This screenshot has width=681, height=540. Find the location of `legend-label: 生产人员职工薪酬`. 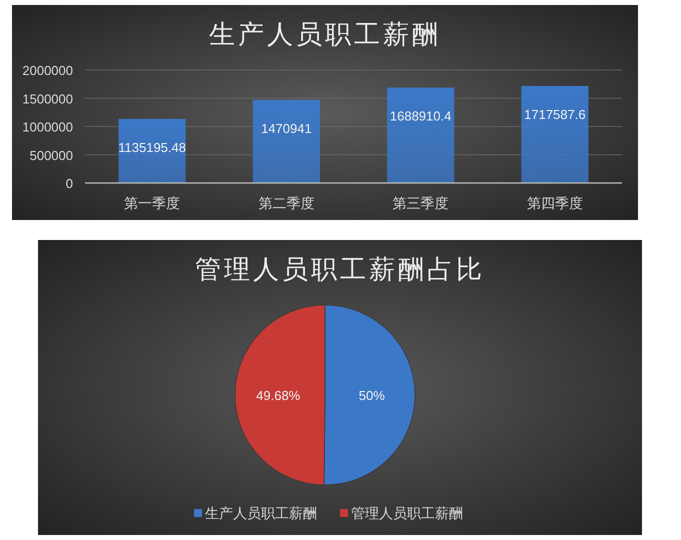

legend-label: 生产人员职工薪酬 is located at coordinates (261, 513).